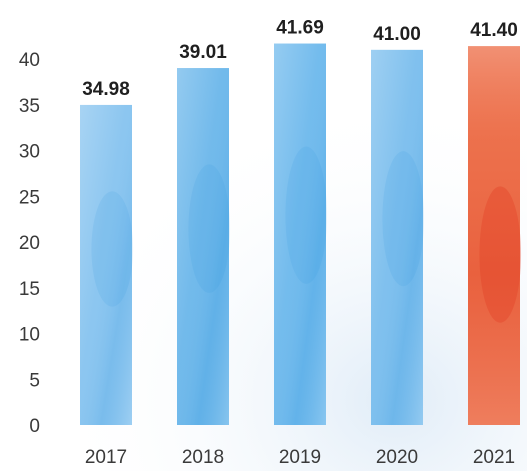 Image resolution: width=527 pixels, height=471 pixels. I want to click on y-tick-label: 0, so click(34, 426).